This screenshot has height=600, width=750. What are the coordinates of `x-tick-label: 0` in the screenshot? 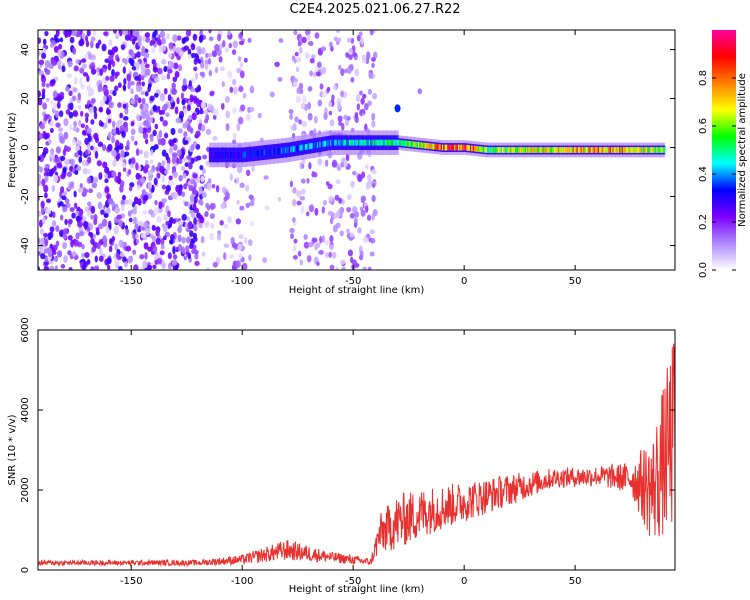 It's located at (464, 281).